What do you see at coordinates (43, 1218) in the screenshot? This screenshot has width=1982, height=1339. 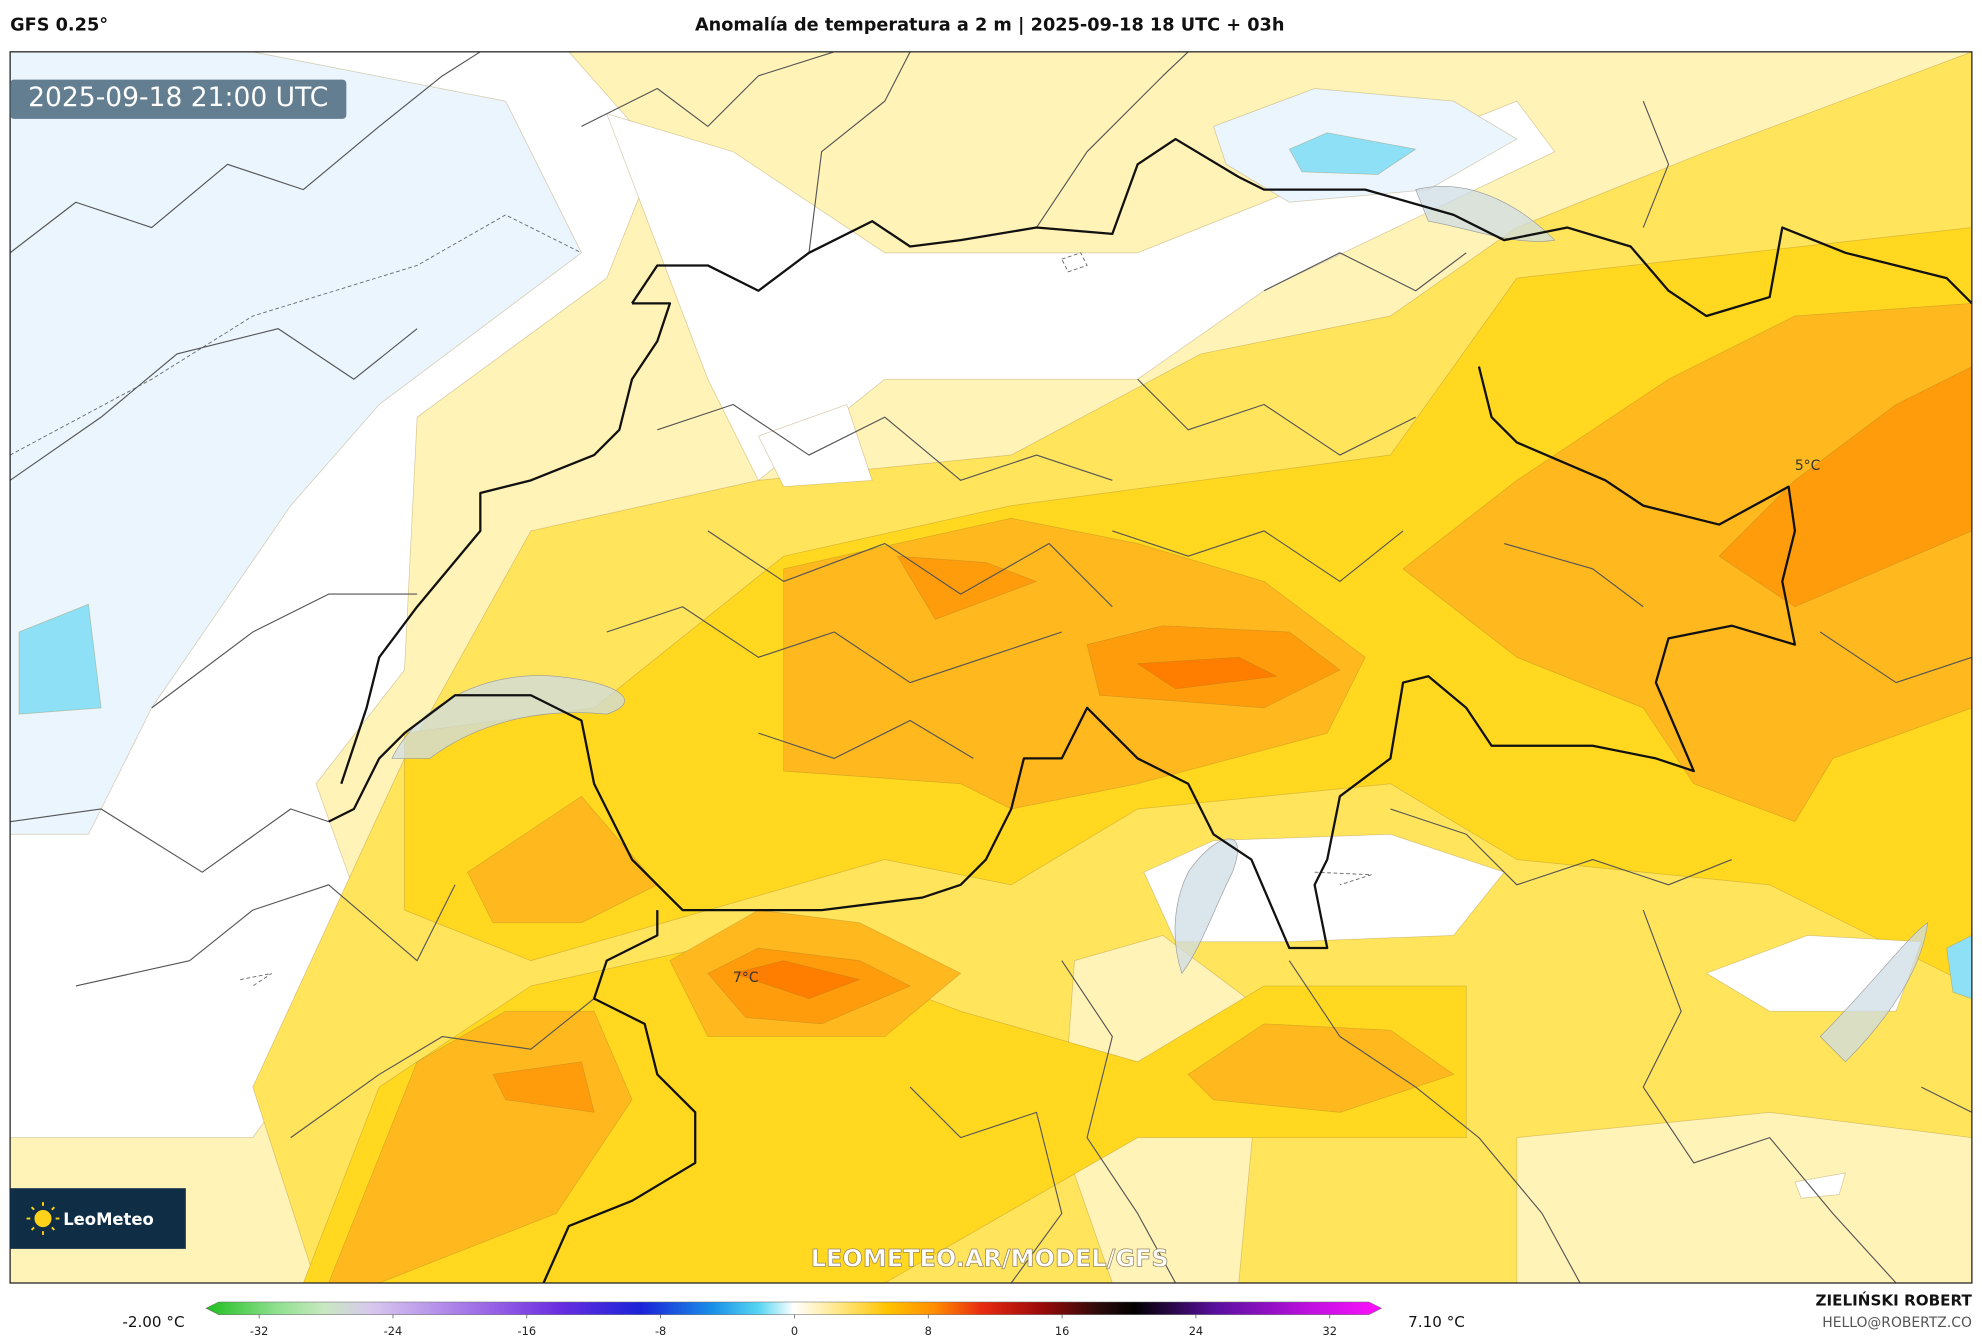 I see `logo-sun` at bounding box center [43, 1218].